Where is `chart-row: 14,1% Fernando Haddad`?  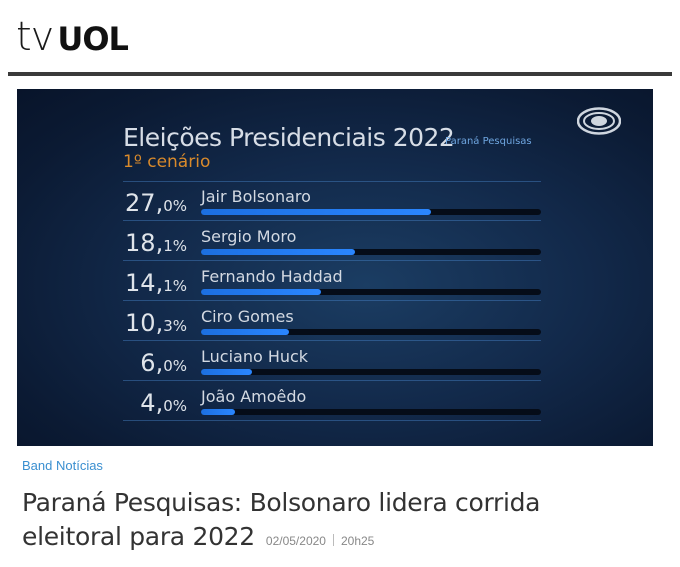 chart-row: 14,1% Fernando Haddad is located at coordinates (335, 281).